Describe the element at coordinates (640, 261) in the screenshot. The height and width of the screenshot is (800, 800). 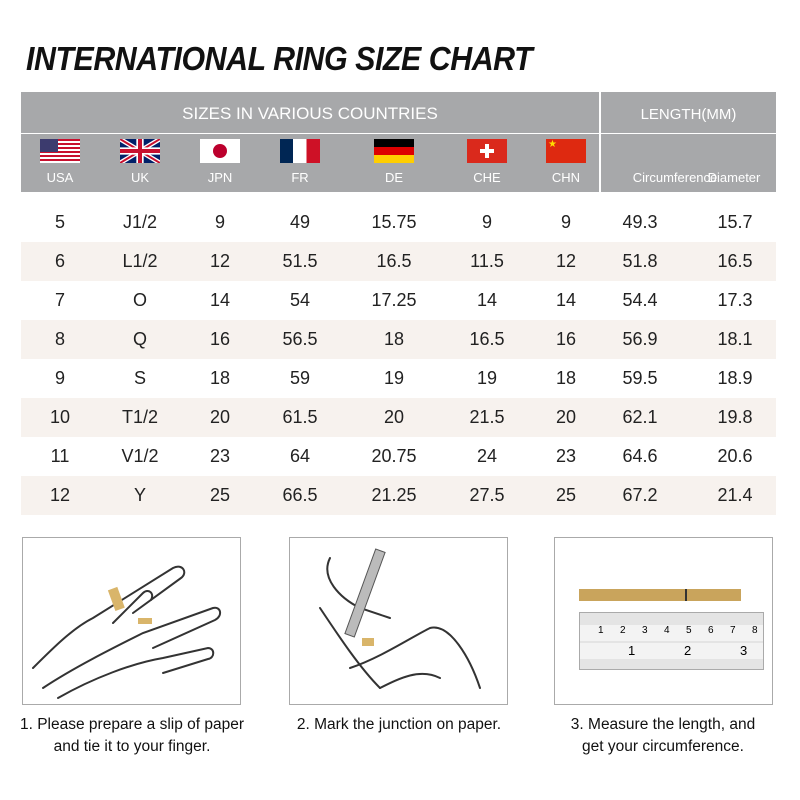
I see `table-cell: 51.8` at that location.